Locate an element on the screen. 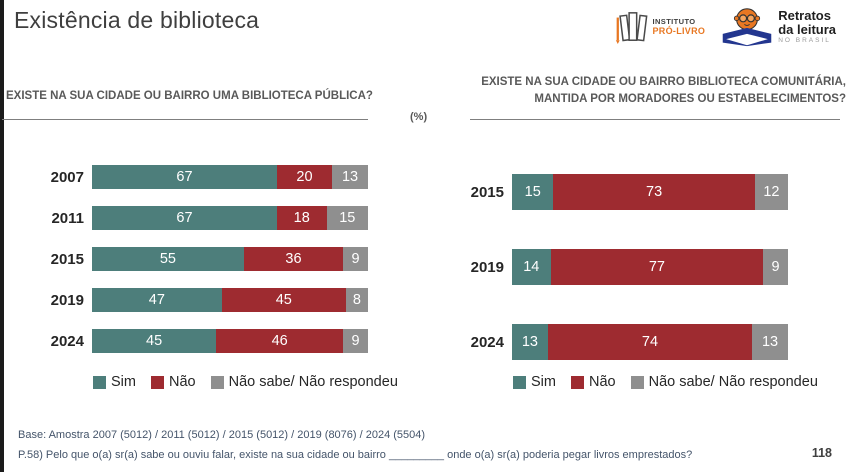 The height and width of the screenshot is (472, 848). bar-segment-sim: 15 is located at coordinates (533, 192).